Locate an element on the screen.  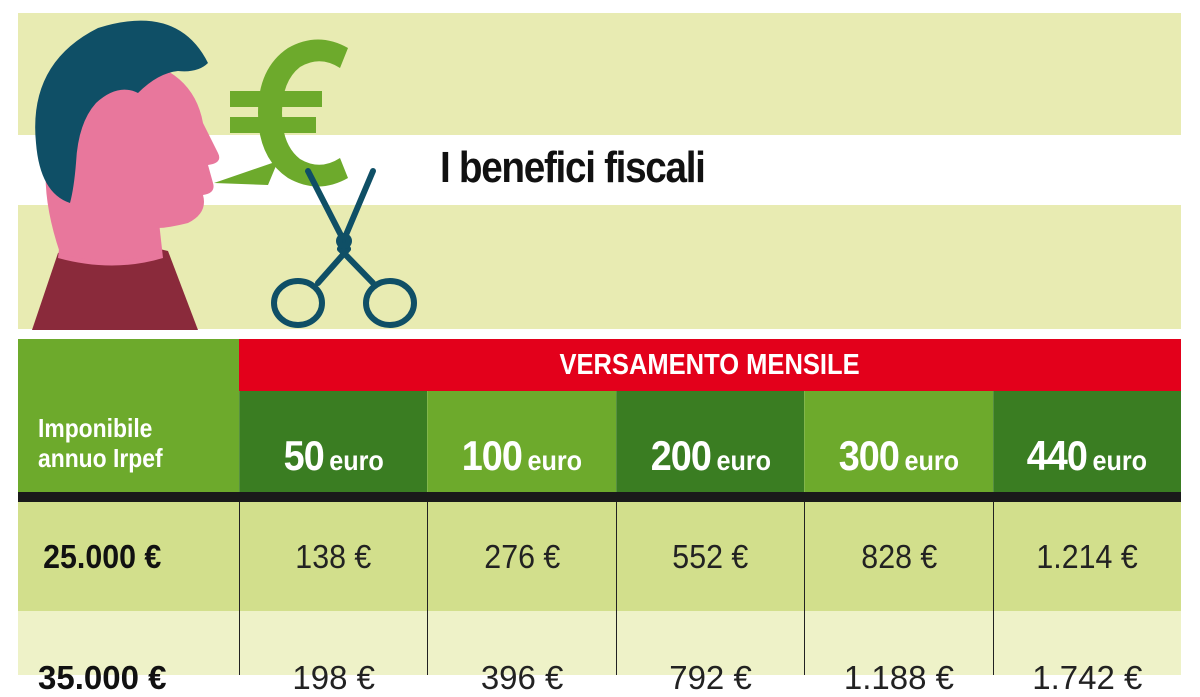
amount-header-row: 50 euro 100 euro 200 euro 300 euro 440 euro is located at coordinates (710, 441).